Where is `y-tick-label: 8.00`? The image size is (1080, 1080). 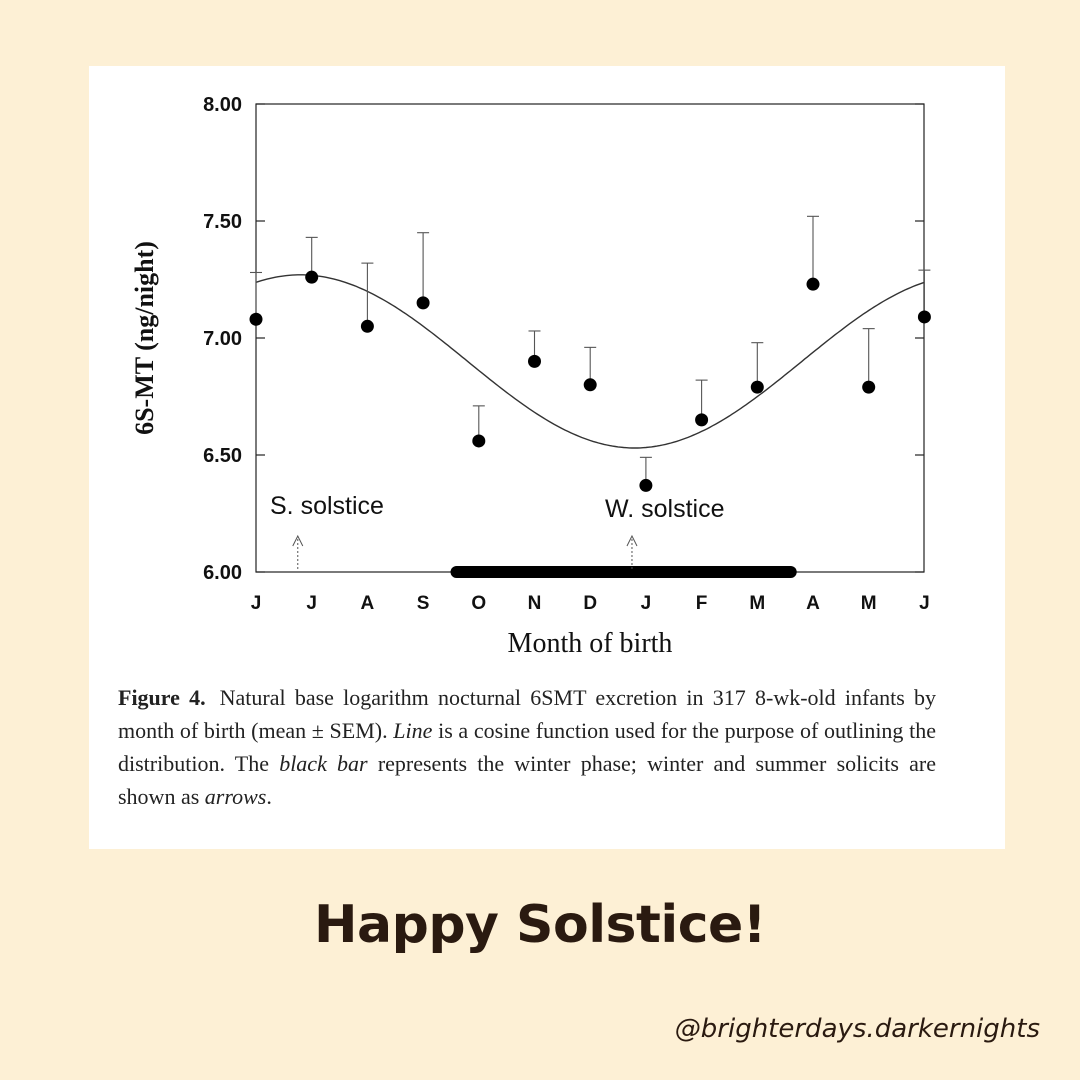 y-tick-label: 8.00 is located at coordinates (222, 105).